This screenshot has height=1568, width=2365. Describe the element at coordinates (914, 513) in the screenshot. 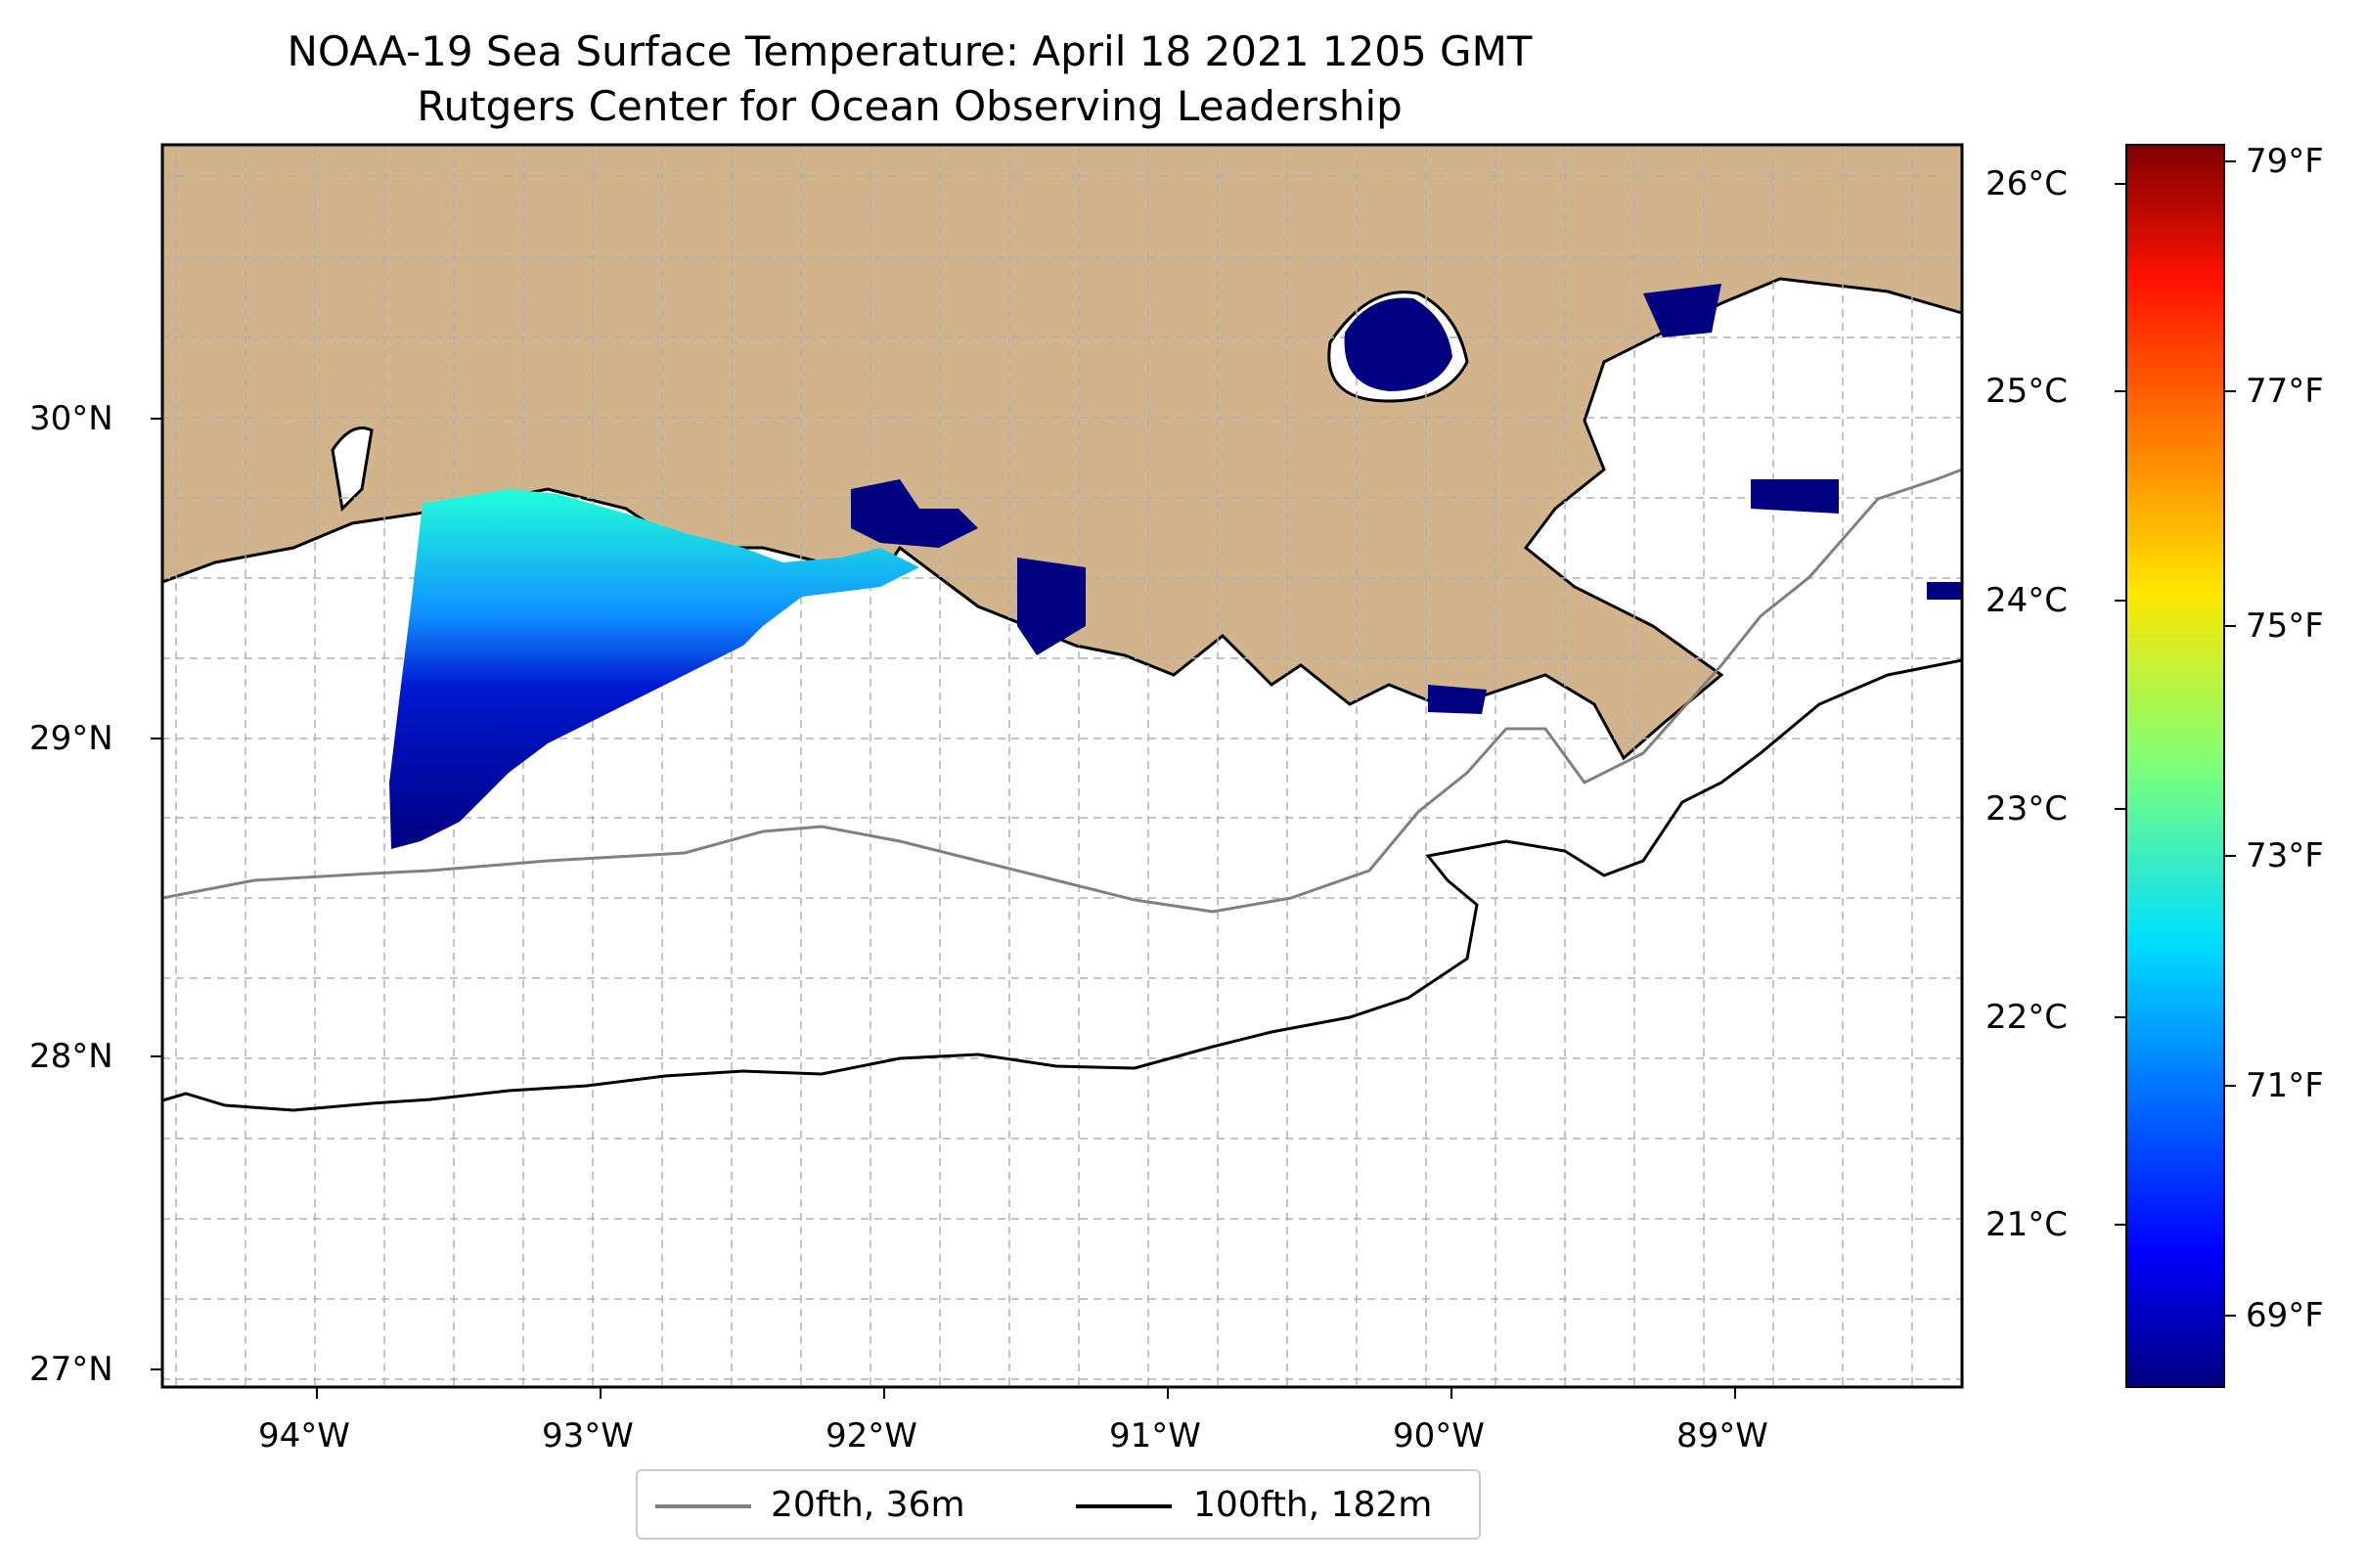

I see `sst-coastal-cold` at that location.